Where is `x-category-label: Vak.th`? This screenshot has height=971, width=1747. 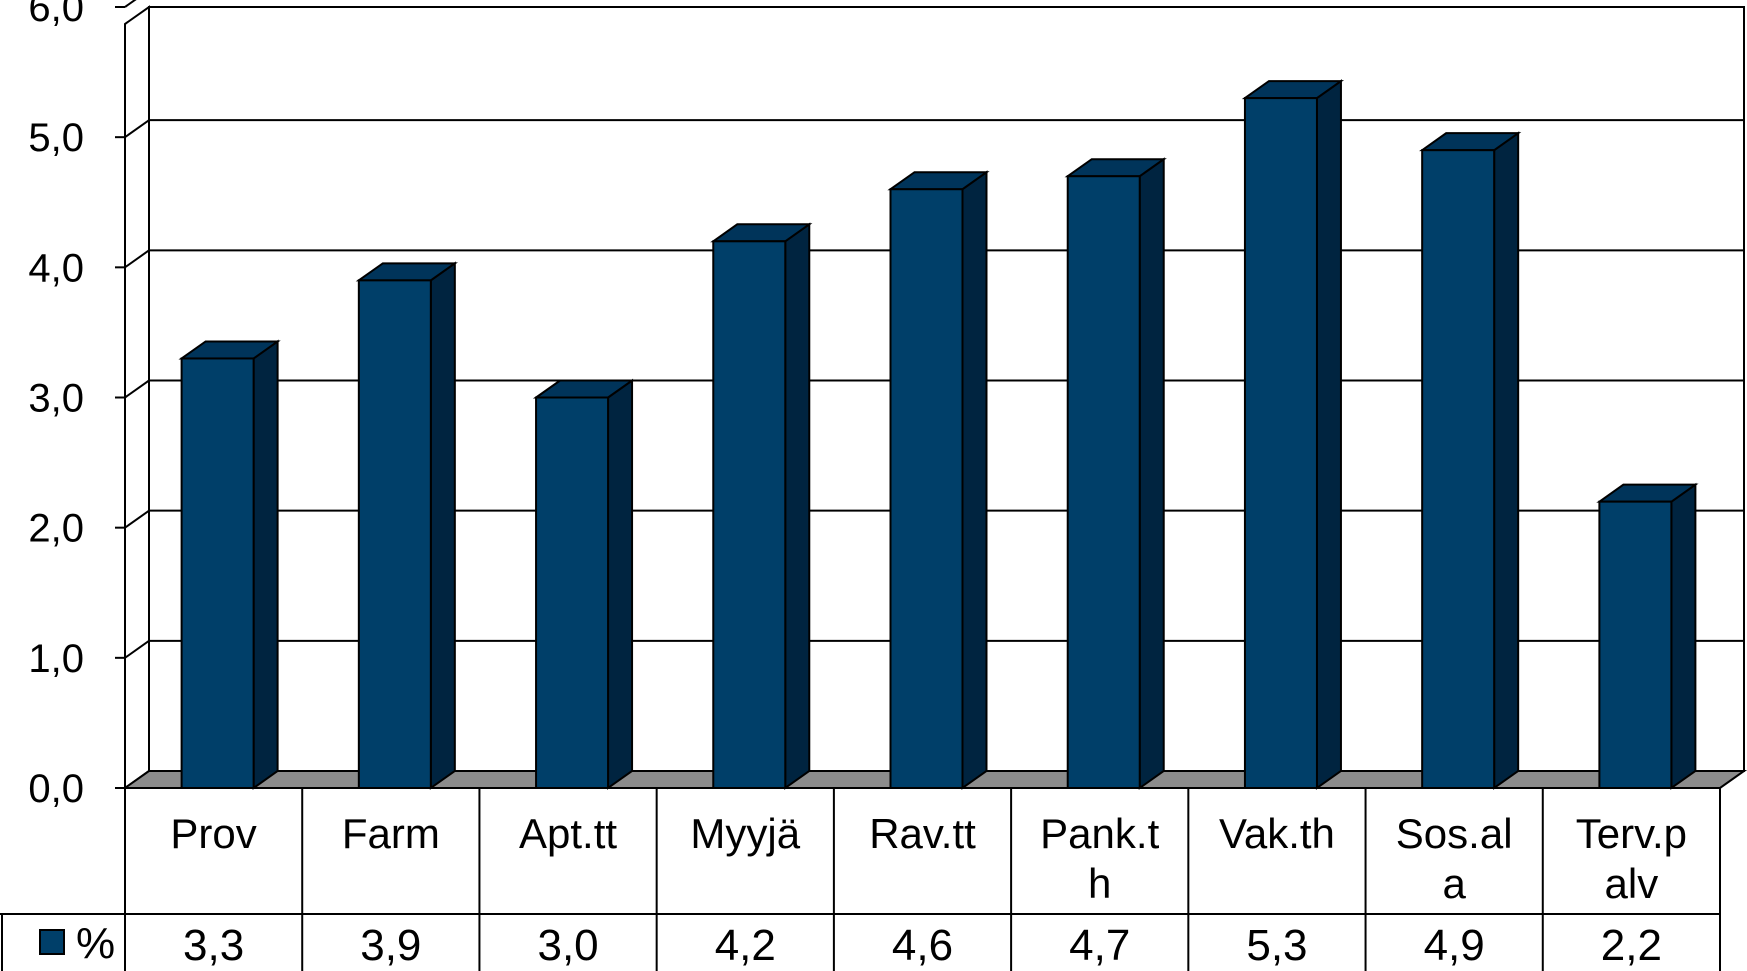 x-category-label: Vak.th is located at coordinates (1277, 833).